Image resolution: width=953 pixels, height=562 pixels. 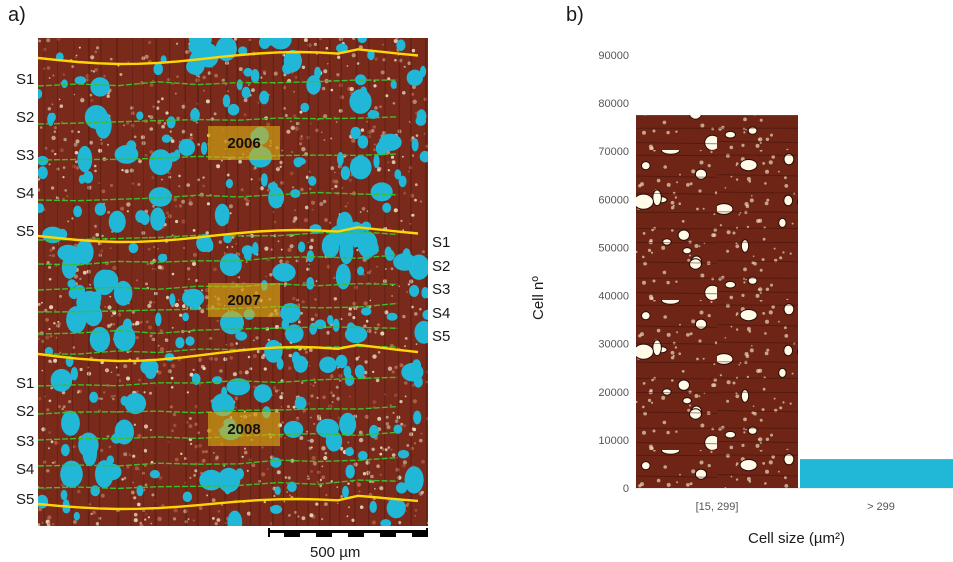 I want to click on panel-a-label: a), so click(x=17, y=15).